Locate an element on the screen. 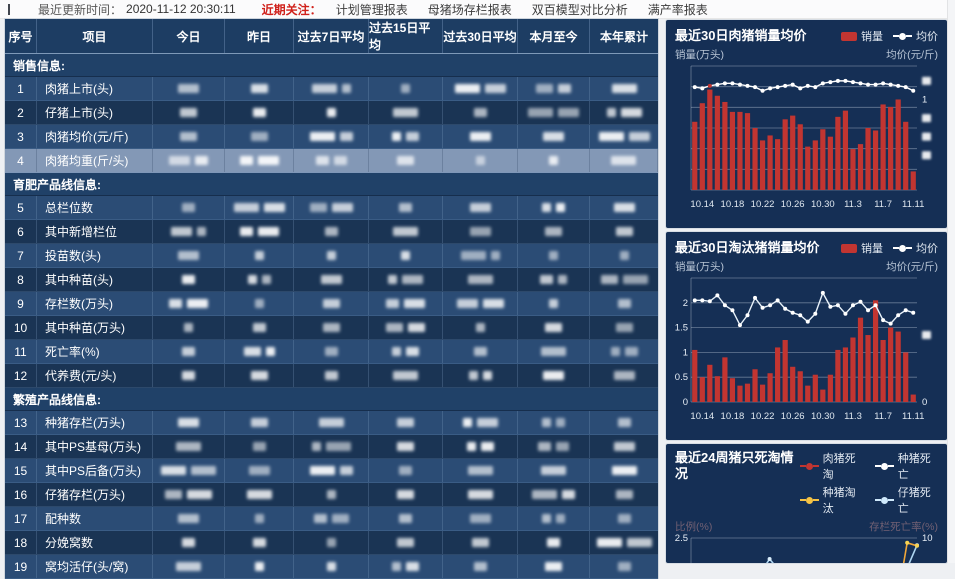 The height and width of the screenshot is (579, 955). row-number: 10 is located at coordinates (21, 327).